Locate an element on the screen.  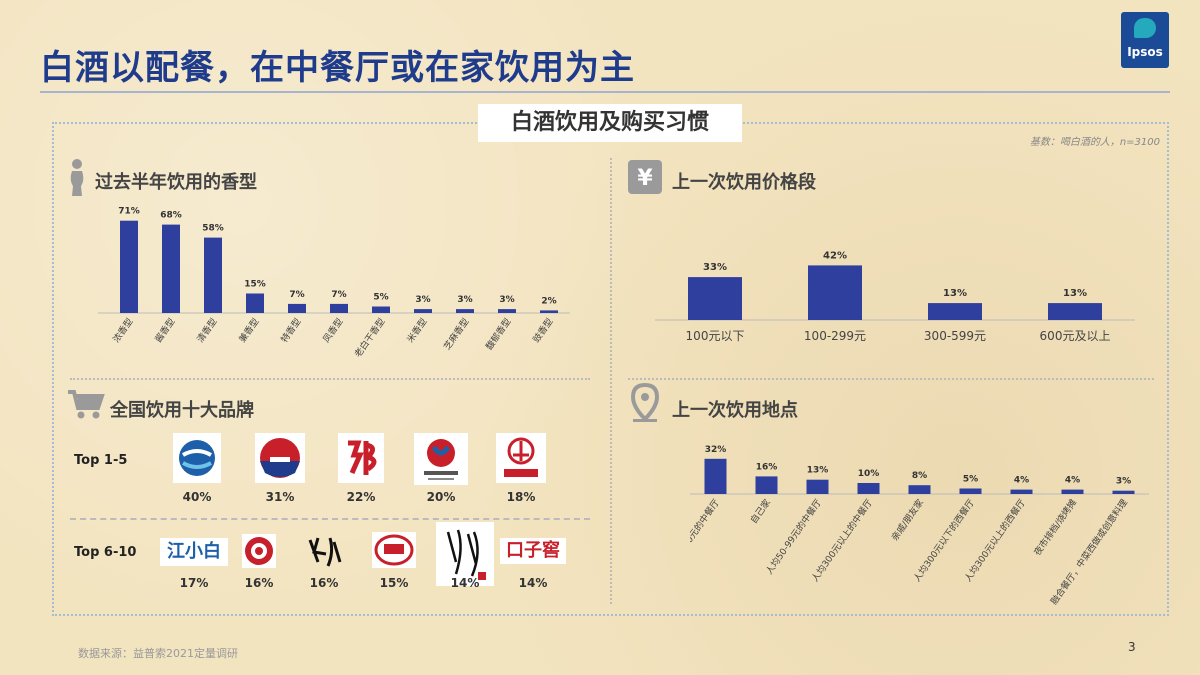
base-note: 基数：喝白酒的人，n=3100 is located at coordinates (1094, 142).